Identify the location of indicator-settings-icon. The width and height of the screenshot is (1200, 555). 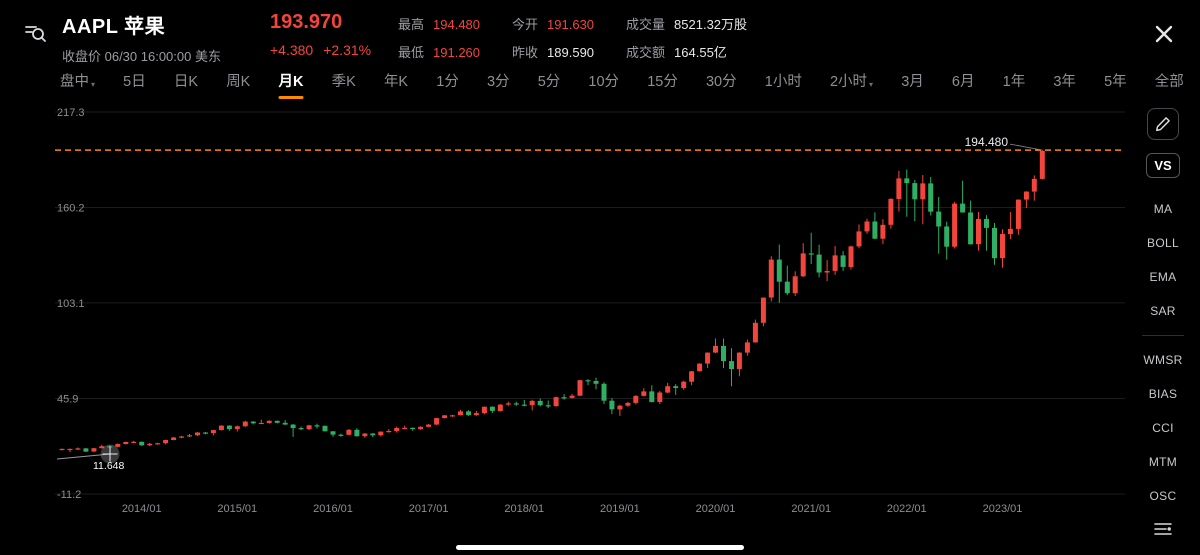
(1163, 531).